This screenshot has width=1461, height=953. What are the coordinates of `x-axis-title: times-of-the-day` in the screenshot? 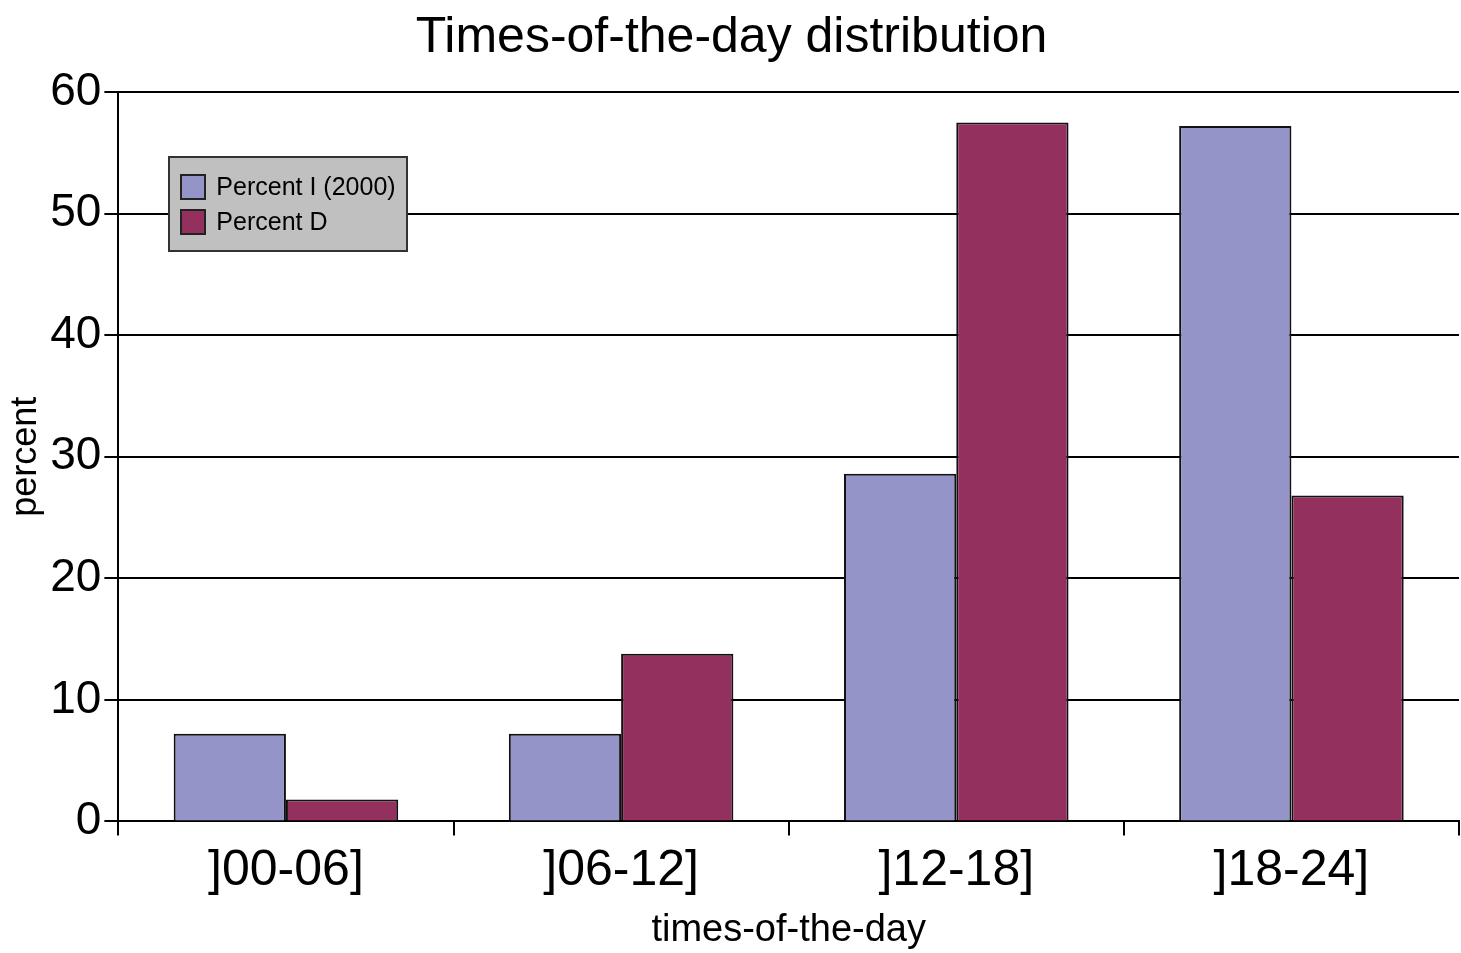 It's located at (788, 927).